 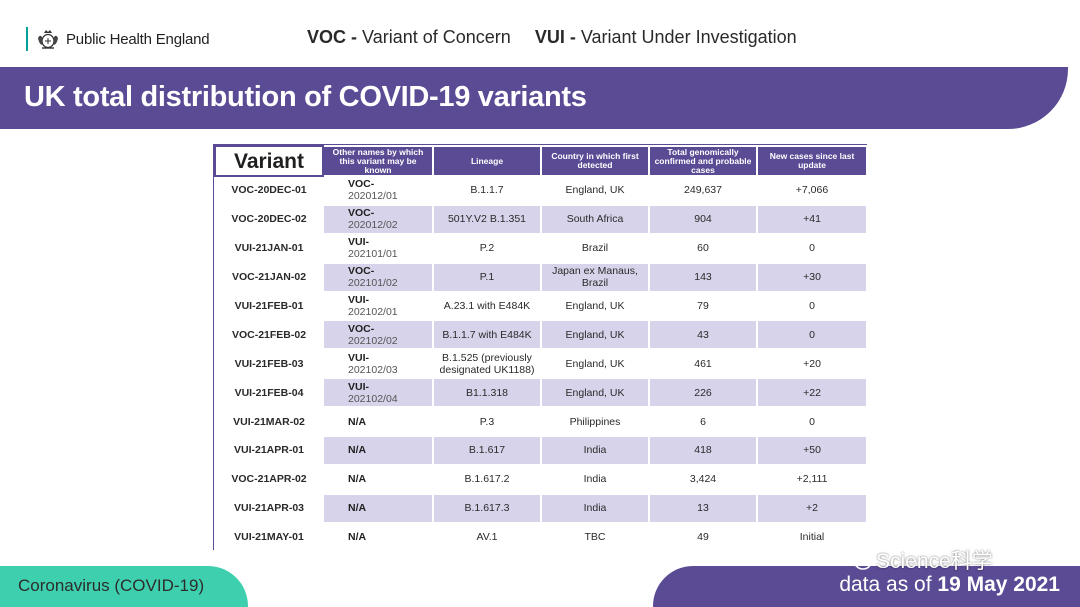 I want to click on other-name-code: 202012/02, so click(x=373, y=225).